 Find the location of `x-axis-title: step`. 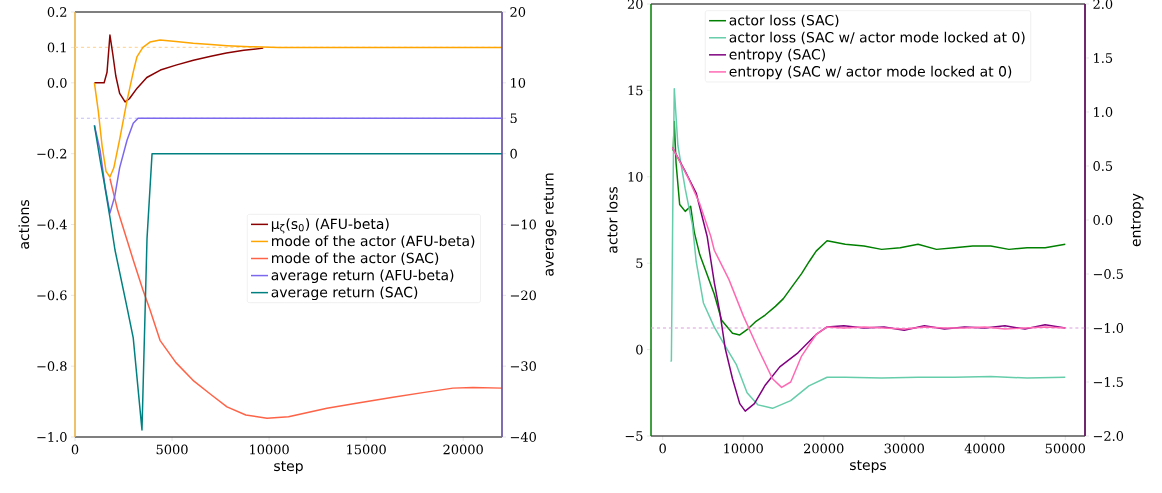

x-axis-title: step is located at coordinates (288, 467).